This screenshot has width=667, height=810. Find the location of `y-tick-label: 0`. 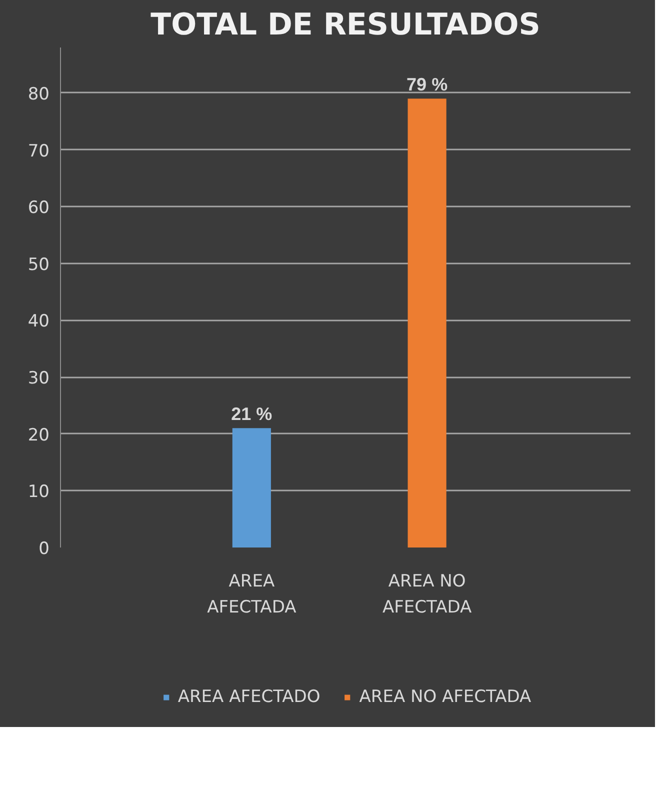

y-tick-label: 0 is located at coordinates (44, 549).